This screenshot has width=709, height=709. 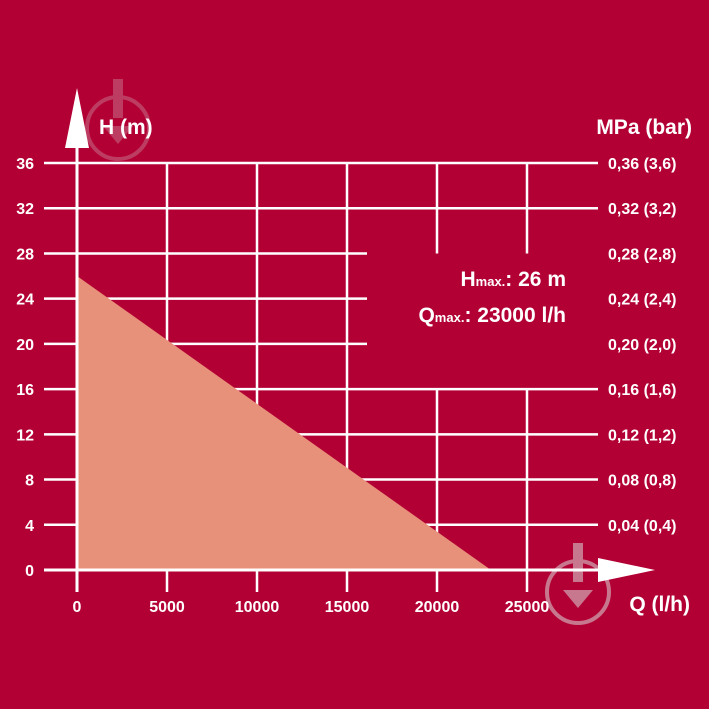 What do you see at coordinates (642, 164) in the screenshot?
I see `y-right-tick-label-9: 0,36 (3,6)` at bounding box center [642, 164].